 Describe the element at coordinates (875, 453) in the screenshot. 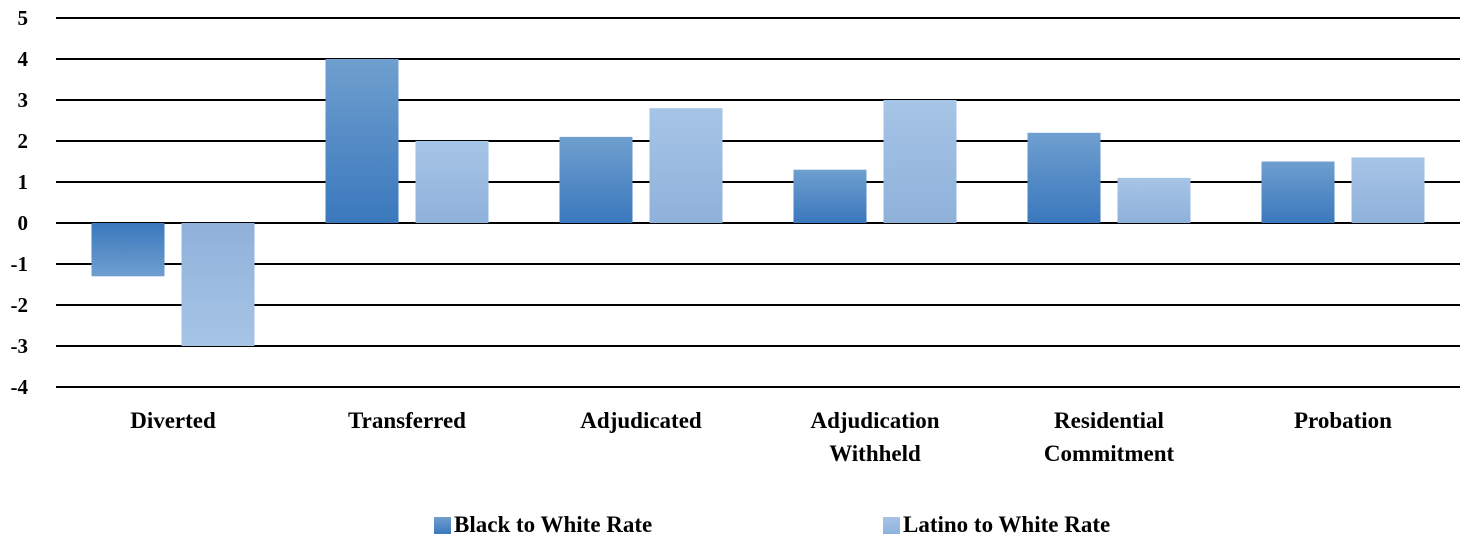

I see `x-category-label: Withheld` at that location.